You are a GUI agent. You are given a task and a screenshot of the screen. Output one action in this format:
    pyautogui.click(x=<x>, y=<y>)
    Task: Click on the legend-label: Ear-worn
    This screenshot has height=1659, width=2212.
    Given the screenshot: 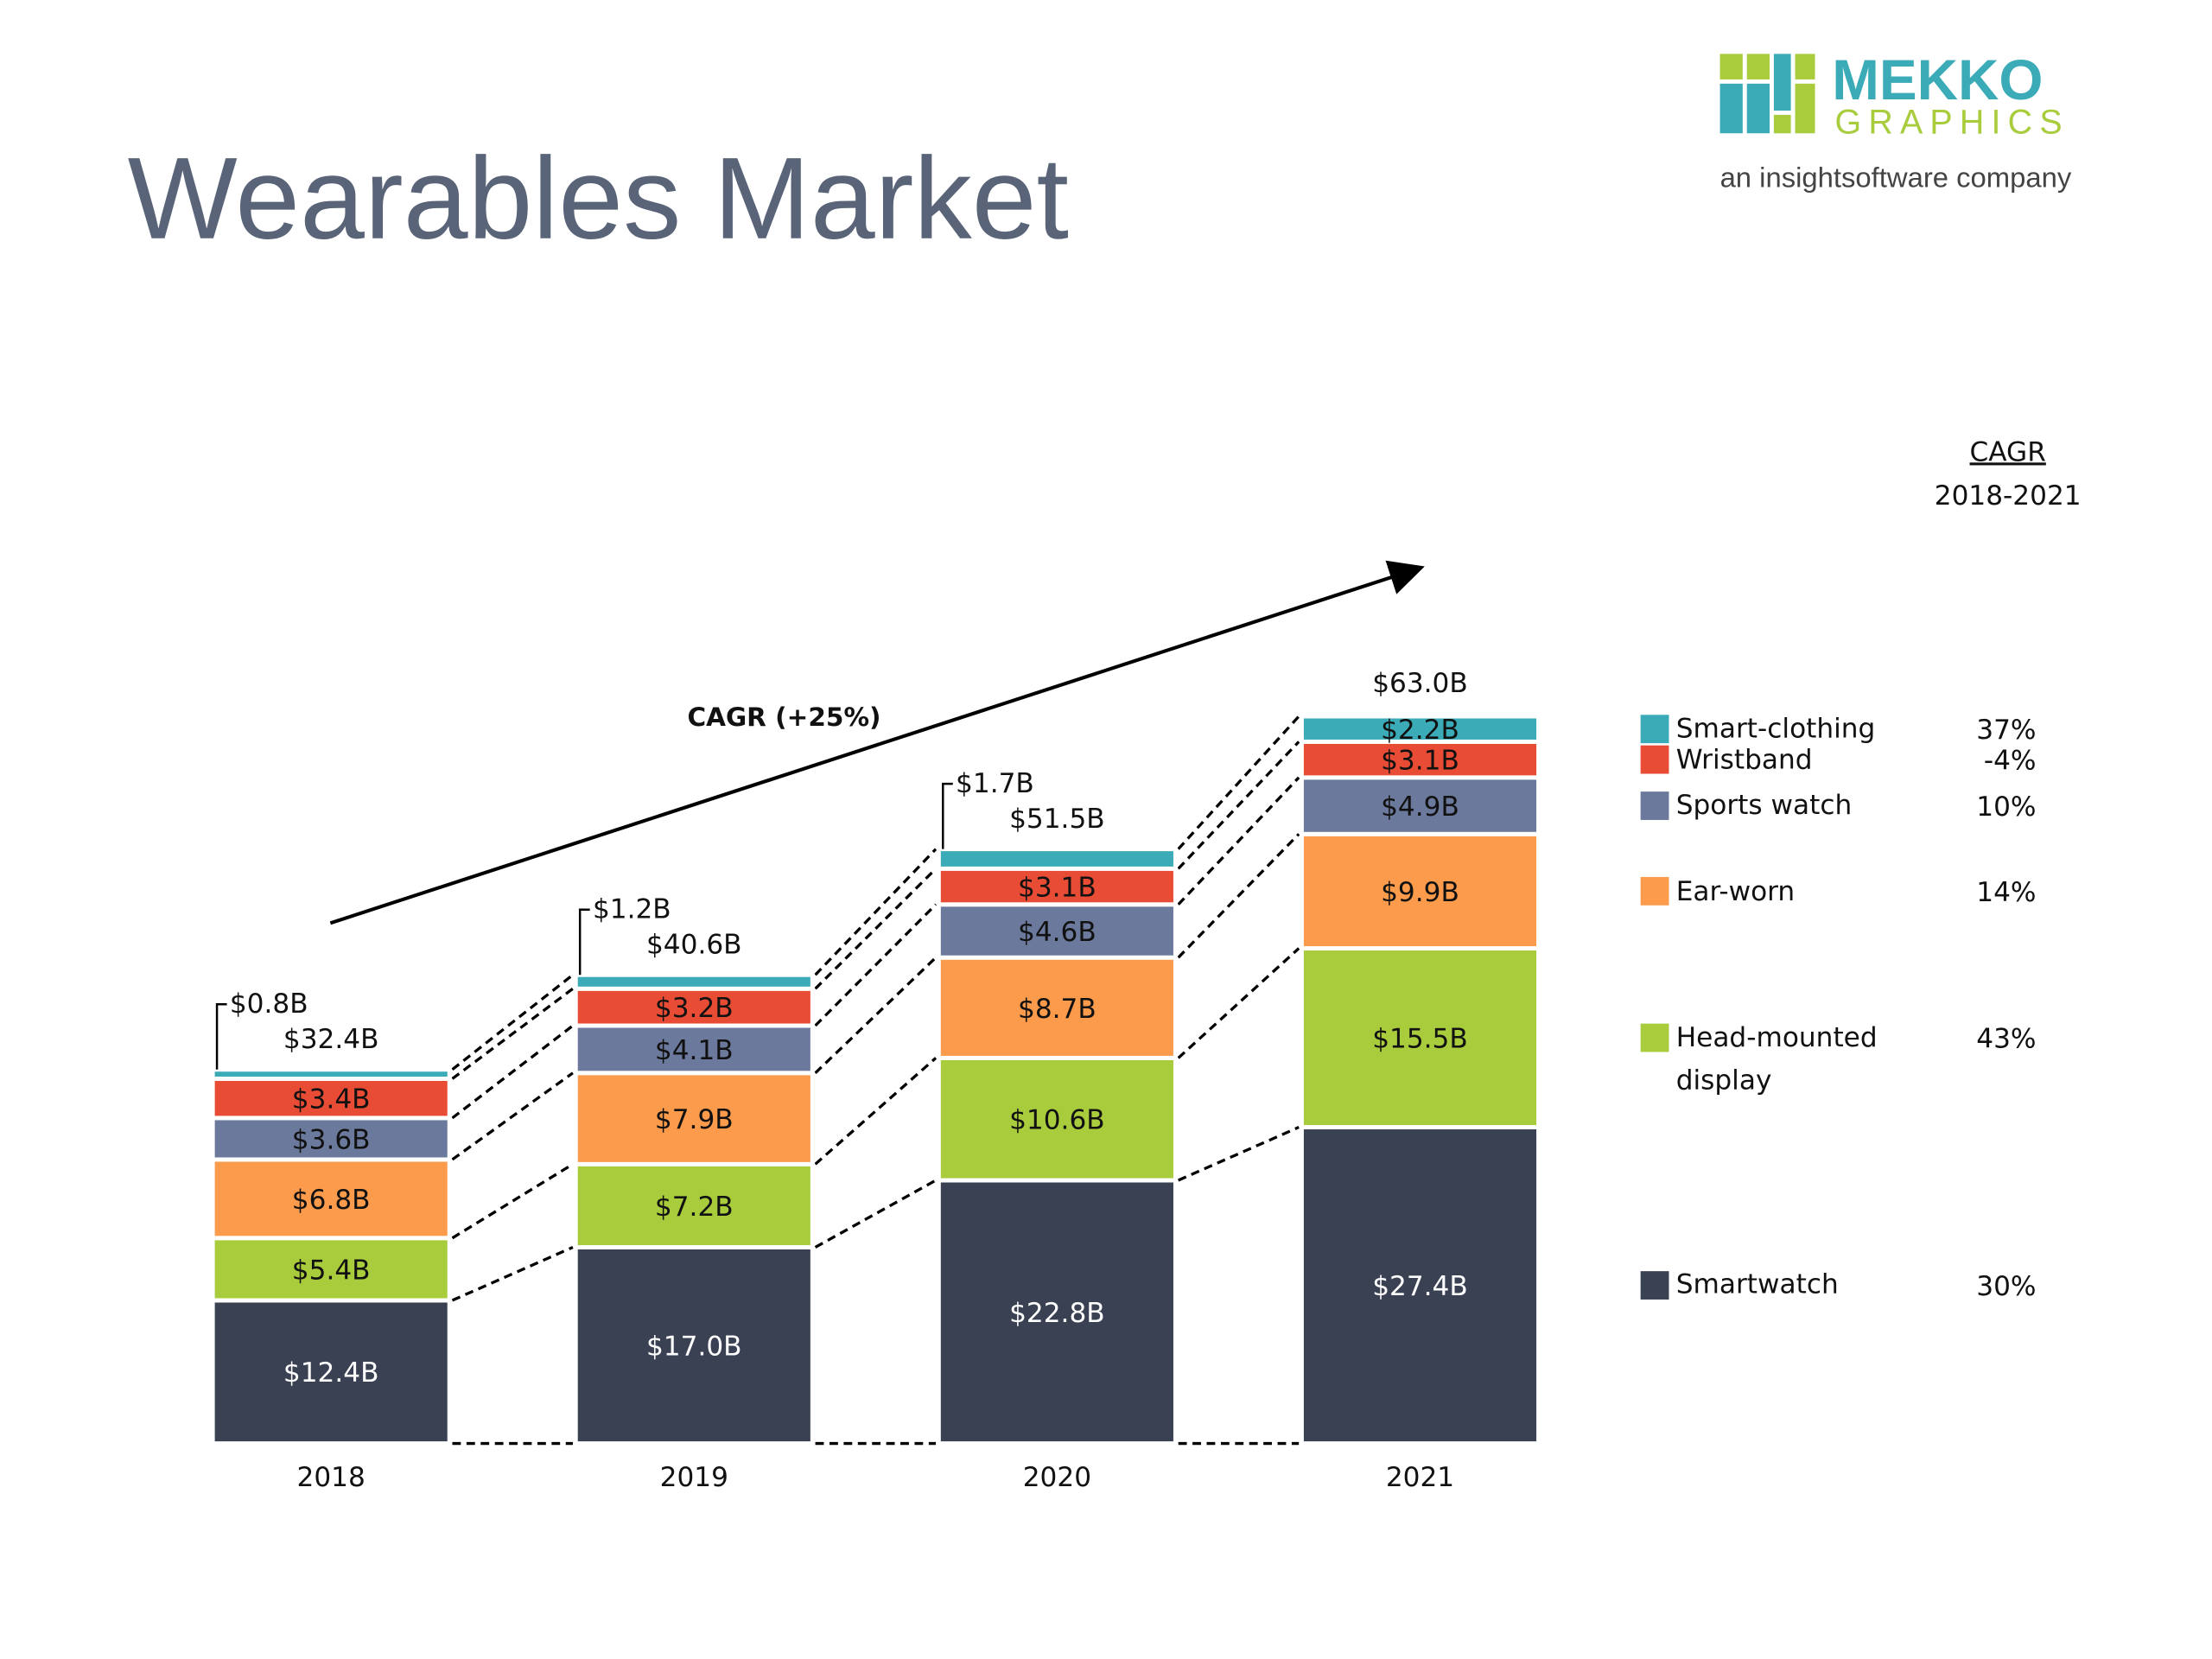 What is the action you would take?
    pyautogui.click(x=1735, y=891)
    